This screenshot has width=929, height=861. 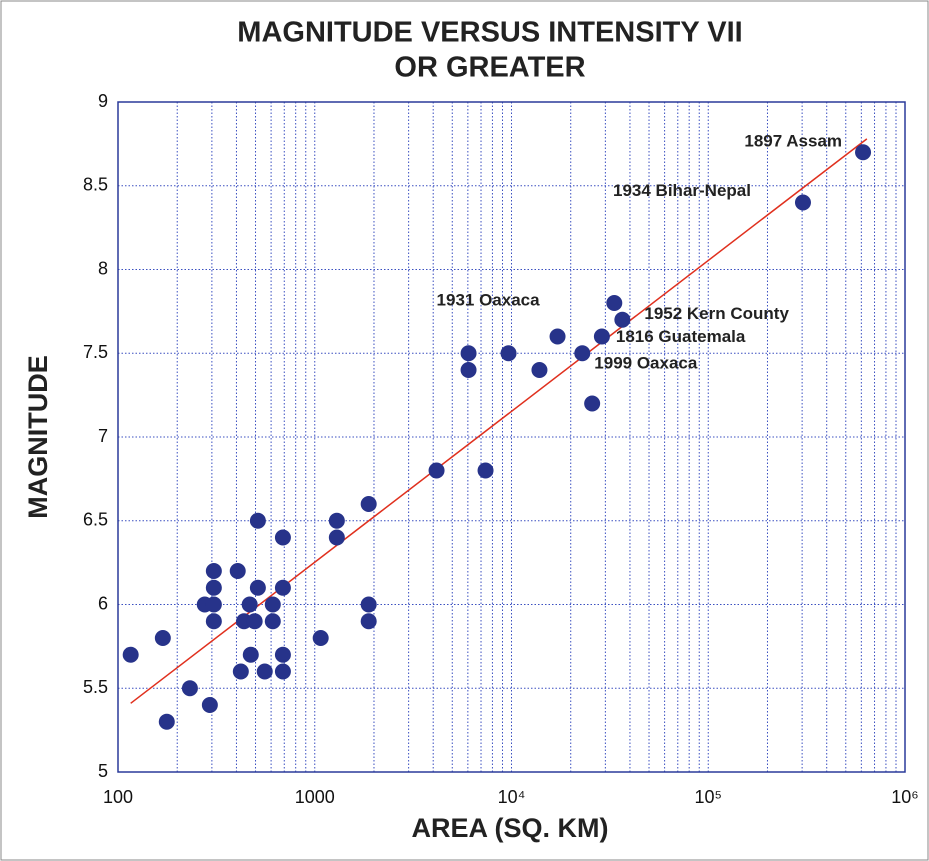 What do you see at coordinates (95, 687) in the screenshot?
I see `y-tick-label: 5.5` at bounding box center [95, 687].